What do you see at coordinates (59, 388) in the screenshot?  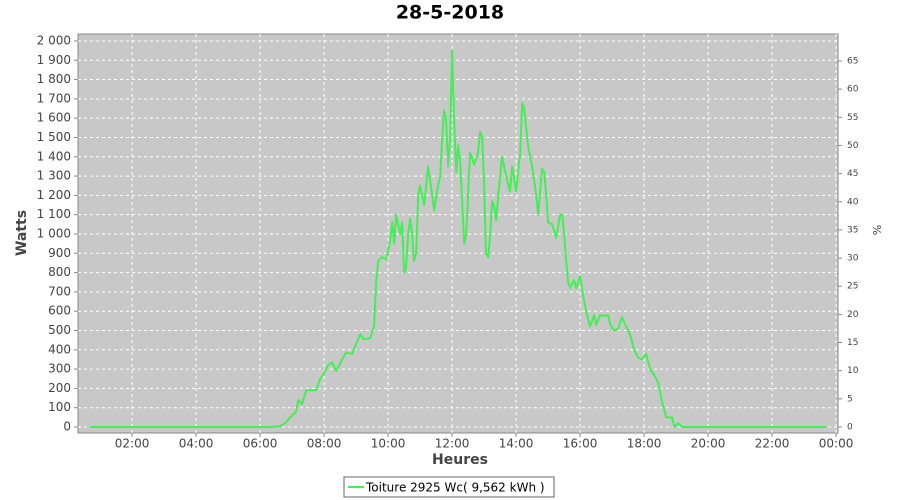 I see `y-tick-label: 200` at bounding box center [59, 388].